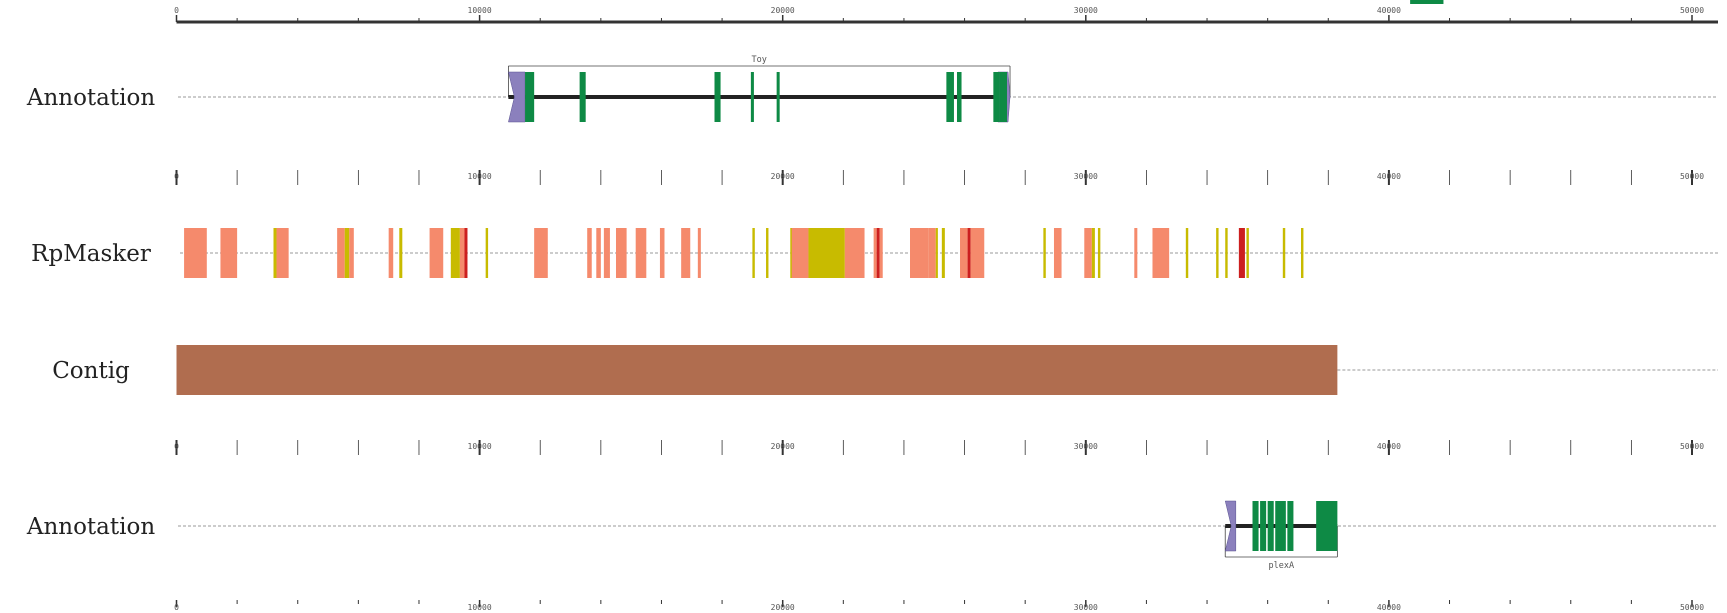  Describe the element at coordinates (91, 371) in the screenshot. I see `track-label: Contig` at that location.